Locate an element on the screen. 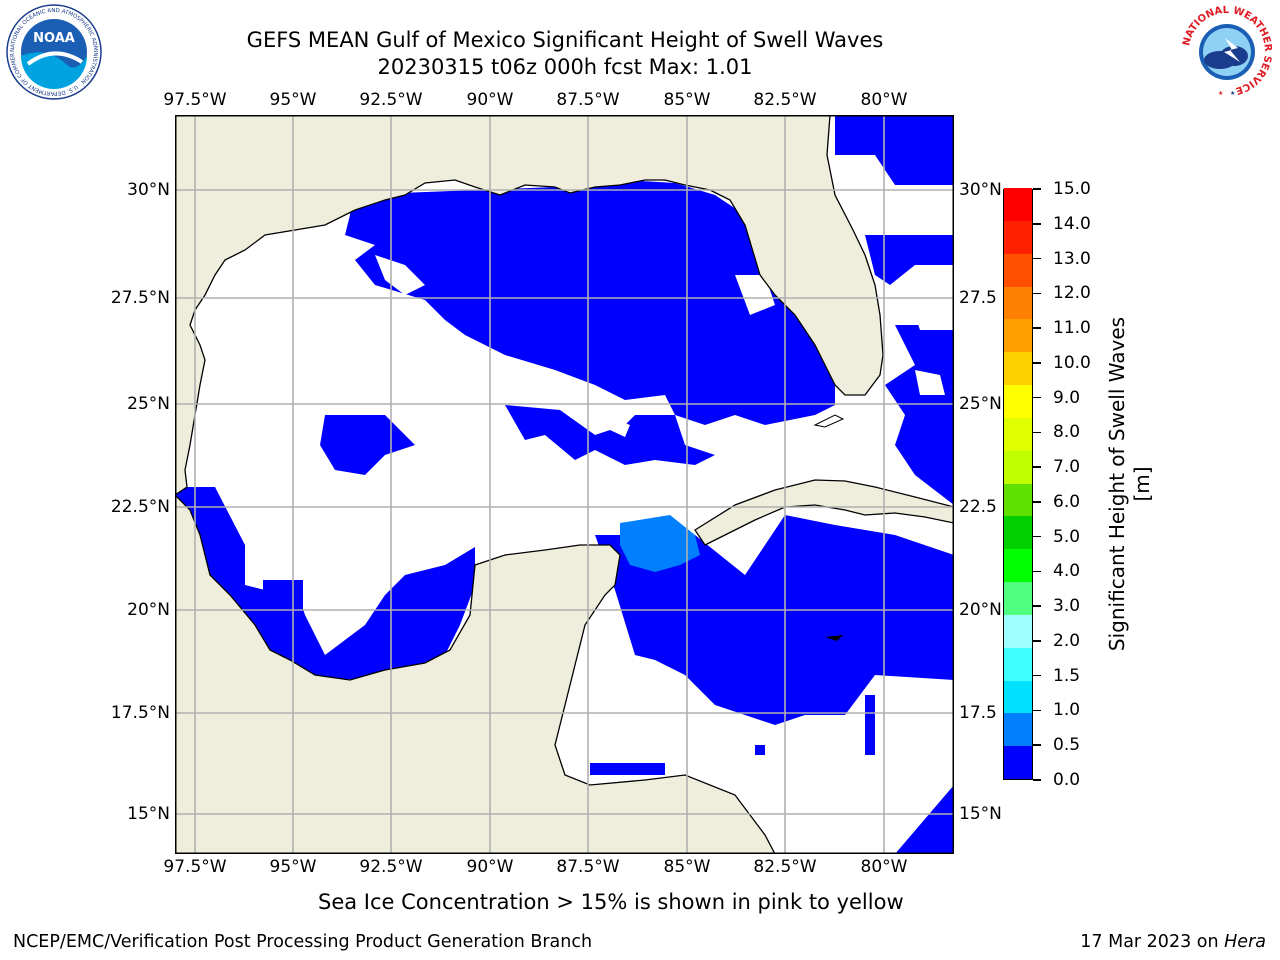 The height and width of the screenshot is (960, 1280). lat-tick-right: 25°N is located at coordinates (980, 404).